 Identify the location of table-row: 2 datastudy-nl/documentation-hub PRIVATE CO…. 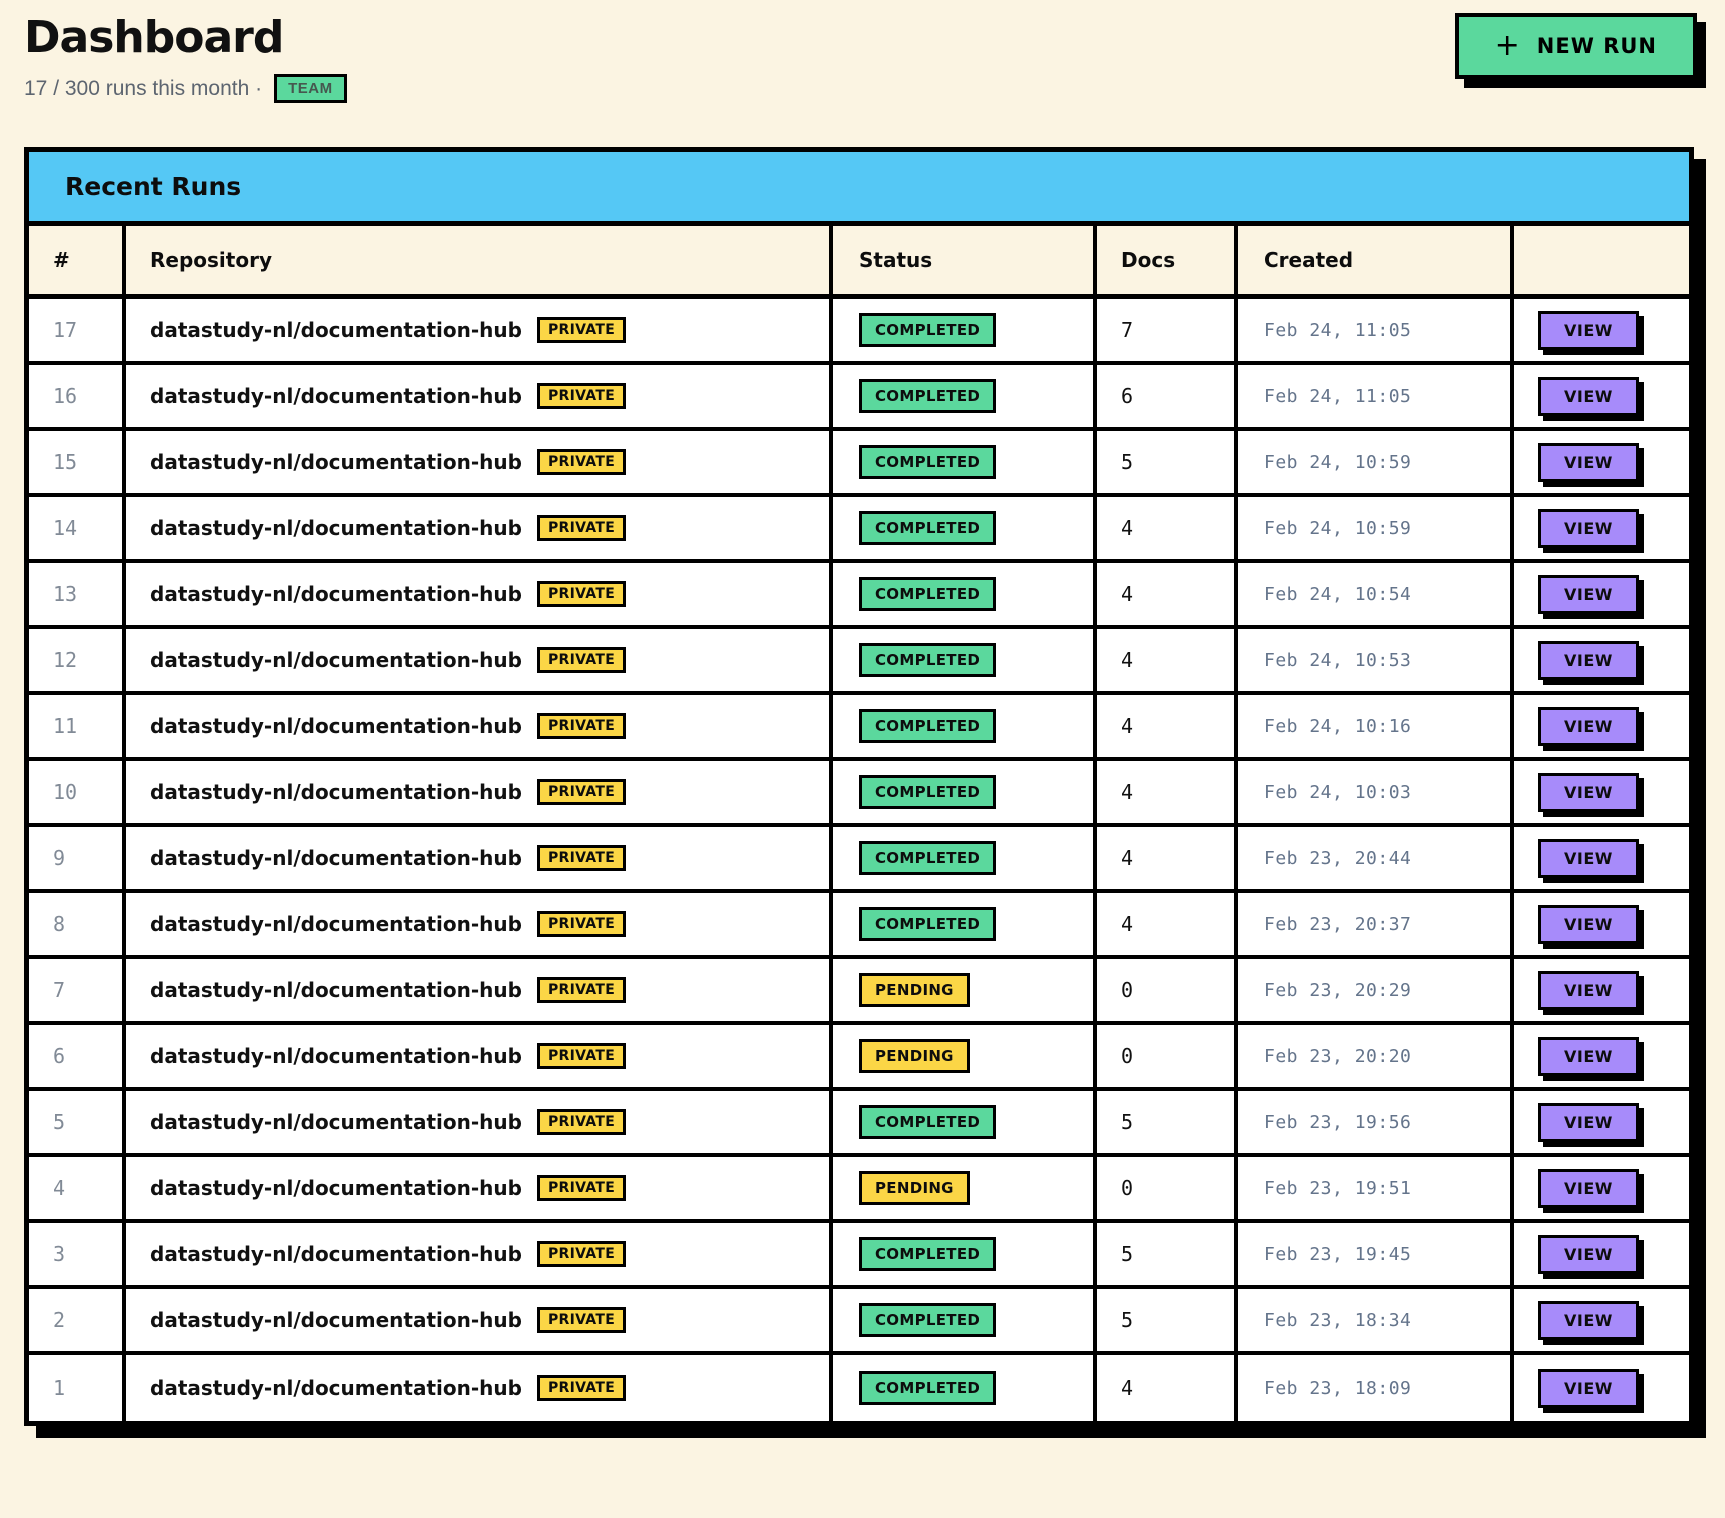
(859, 1322).